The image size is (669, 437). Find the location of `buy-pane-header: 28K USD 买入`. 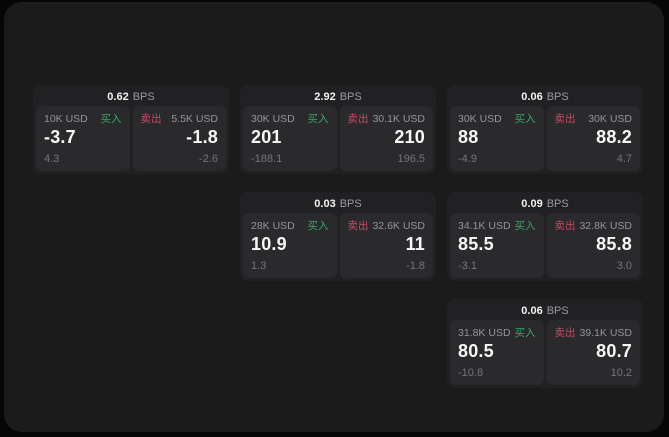

buy-pane-header: 28K USD 买入 is located at coordinates (290, 226).